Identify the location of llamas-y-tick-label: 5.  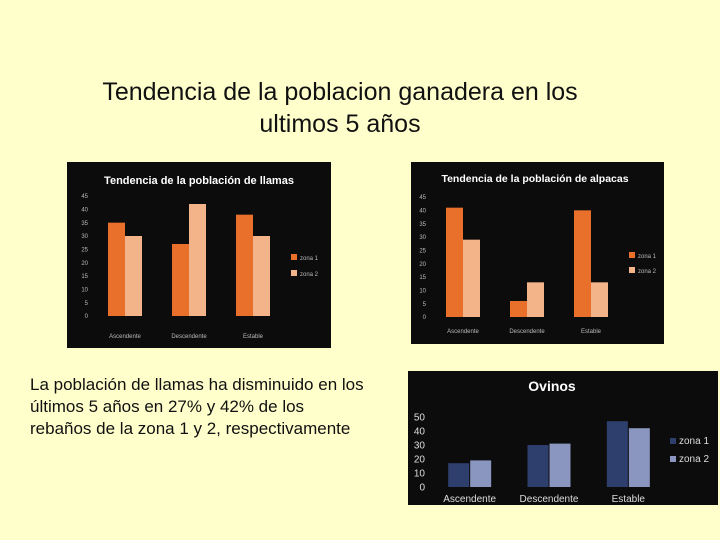
(87, 304).